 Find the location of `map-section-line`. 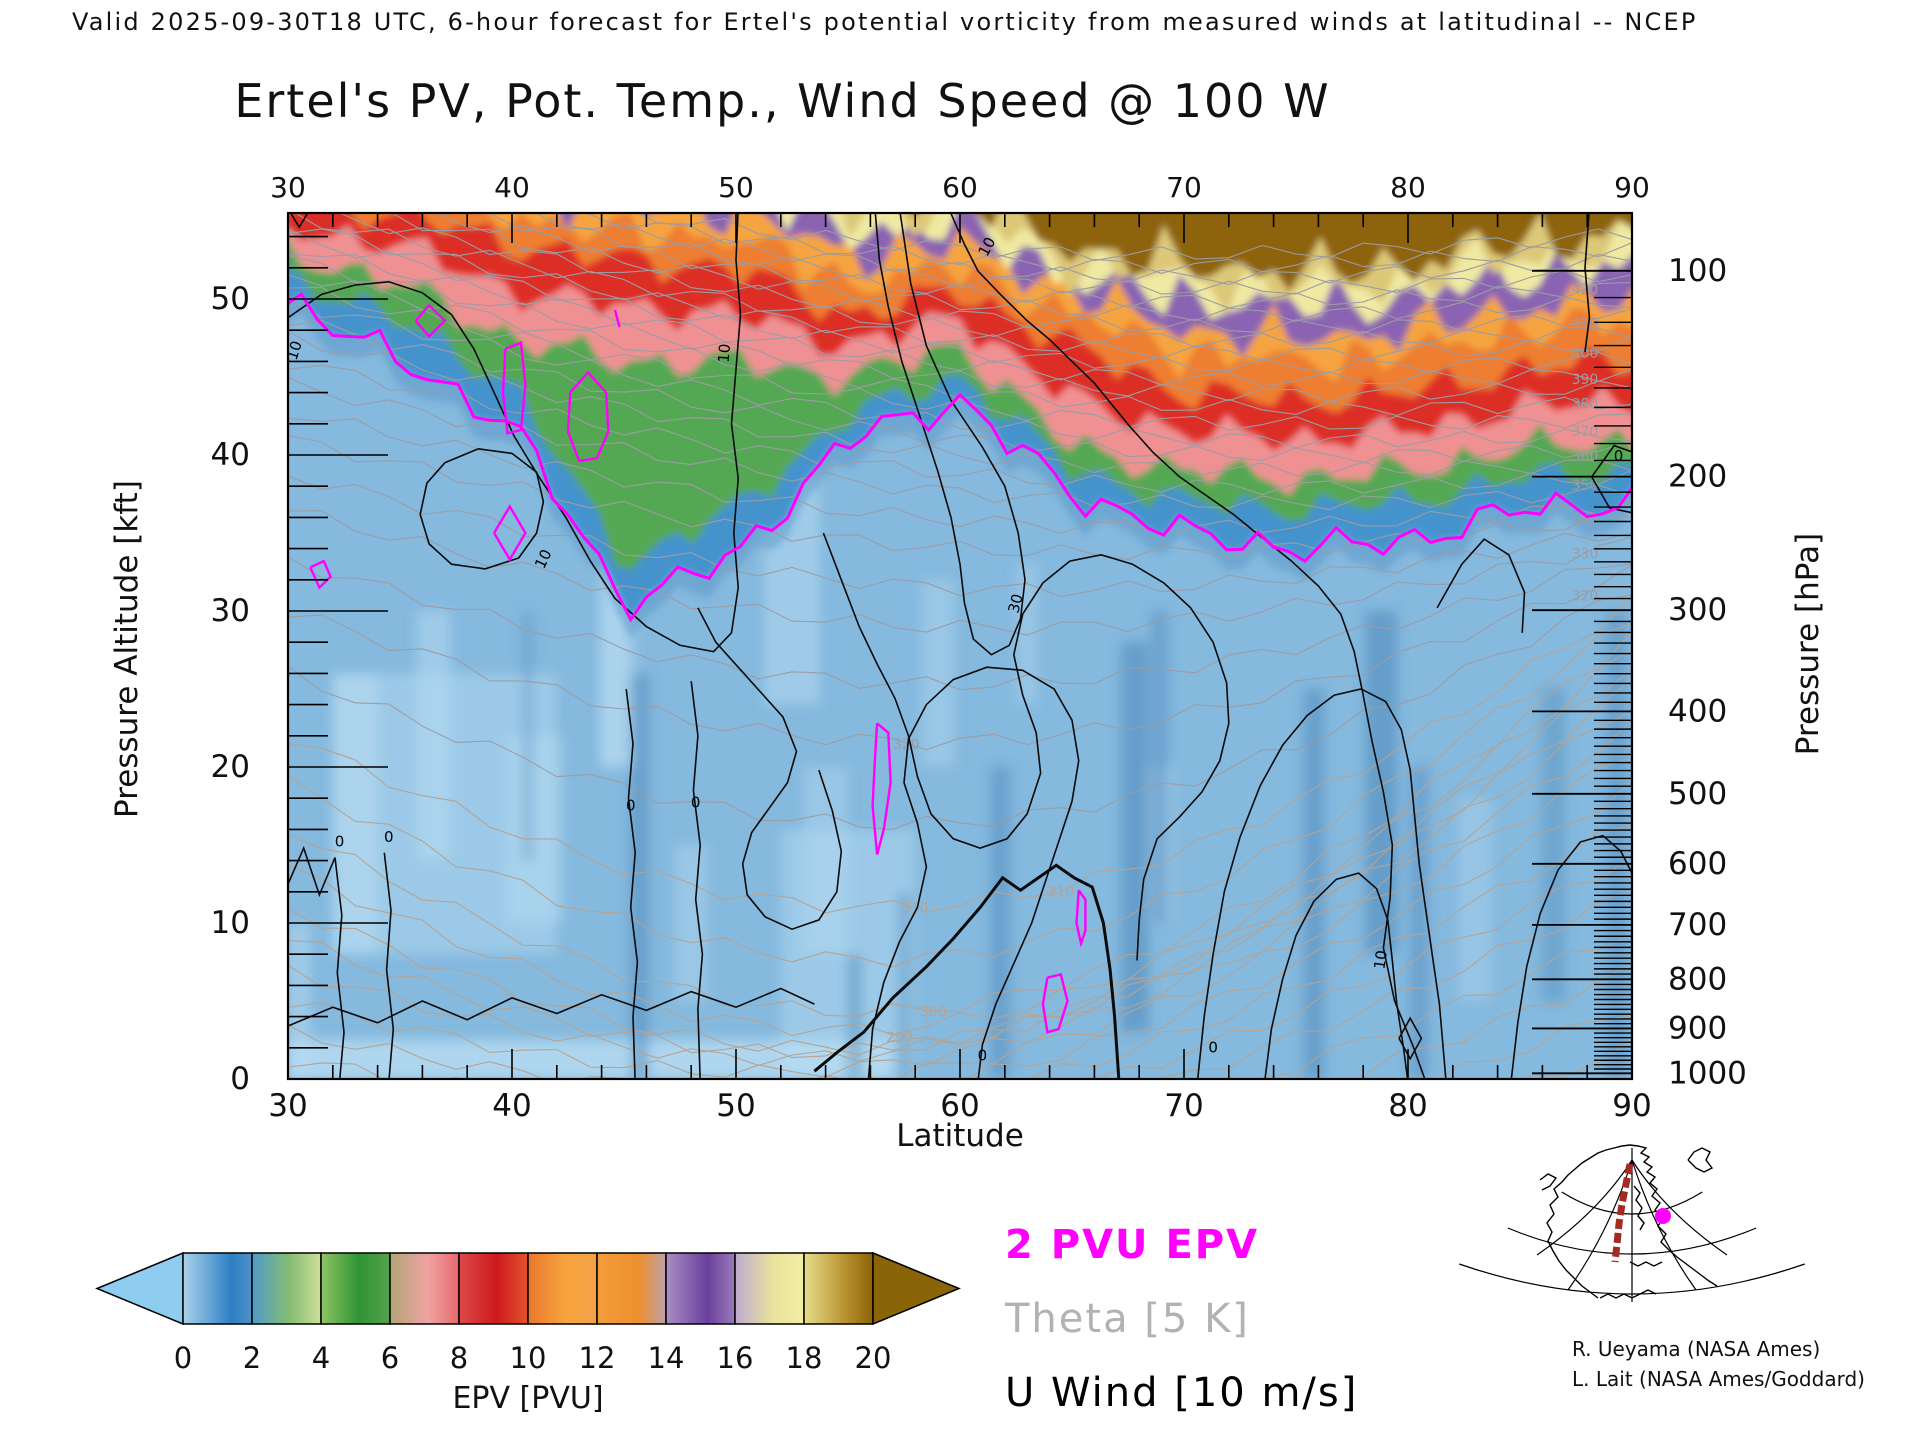

map-section-line is located at coordinates (1622, 1213).